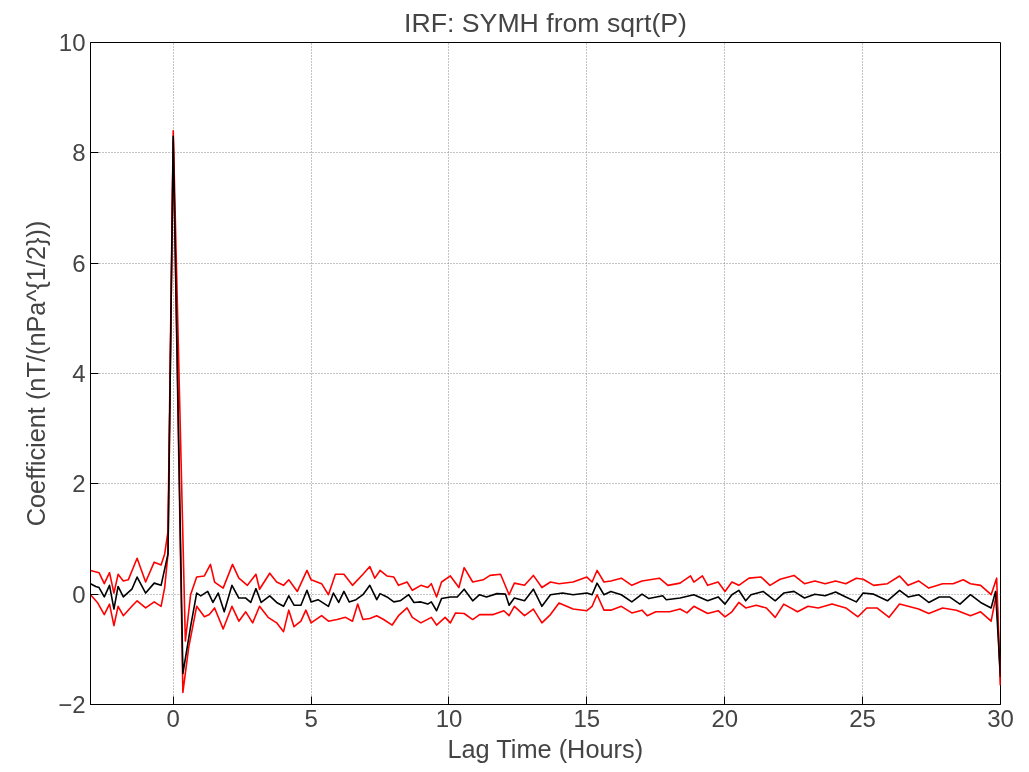 The width and height of the screenshot is (1029, 772). Describe the element at coordinates (79, 153) in the screenshot. I see `y-tick-label: 8` at that location.